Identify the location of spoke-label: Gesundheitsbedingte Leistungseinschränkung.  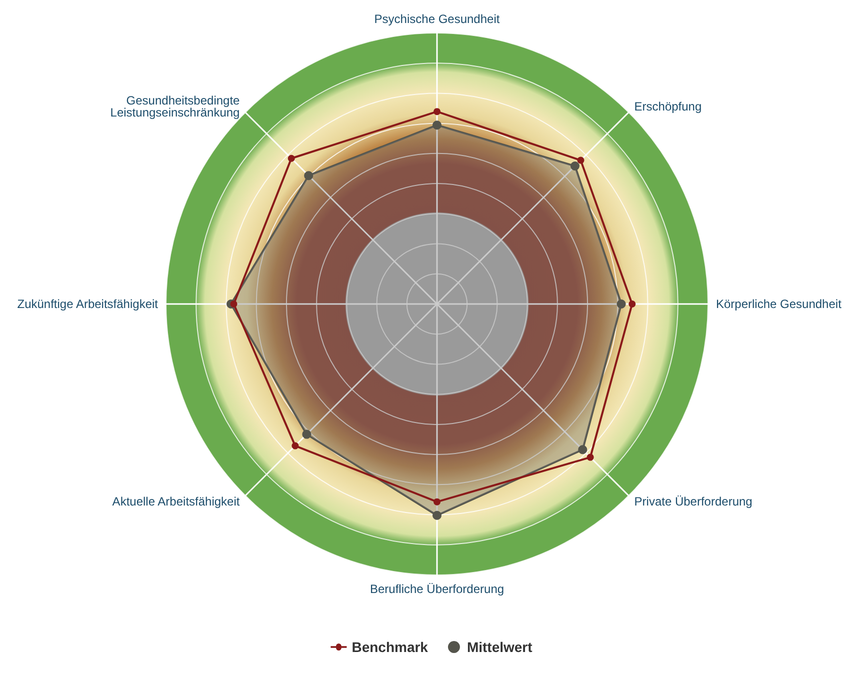
(175, 107).